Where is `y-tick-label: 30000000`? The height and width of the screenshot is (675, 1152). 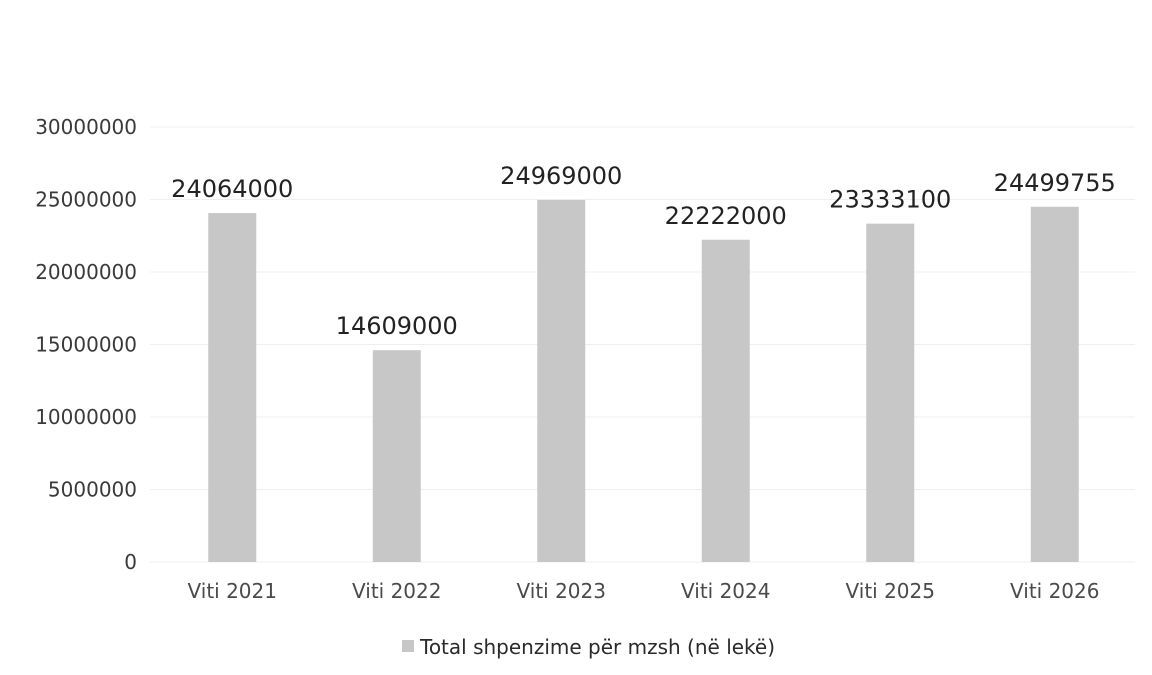
y-tick-label: 30000000 is located at coordinates (86, 127).